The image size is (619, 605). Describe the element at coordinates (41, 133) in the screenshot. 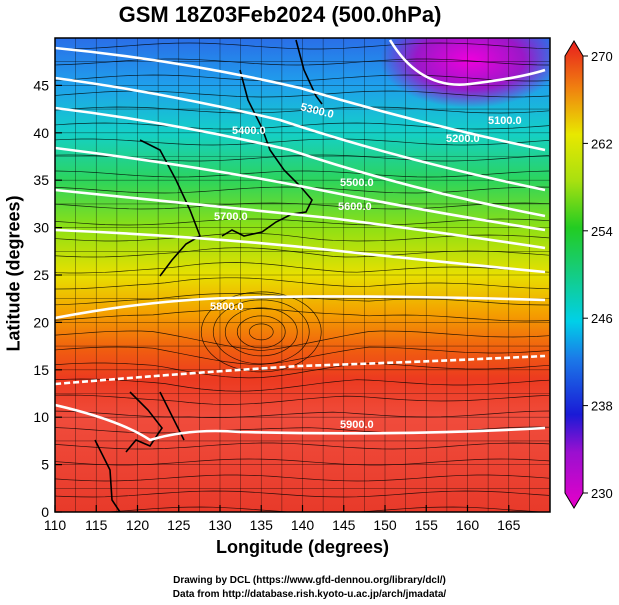

I see `y-tick-label: 40` at that location.